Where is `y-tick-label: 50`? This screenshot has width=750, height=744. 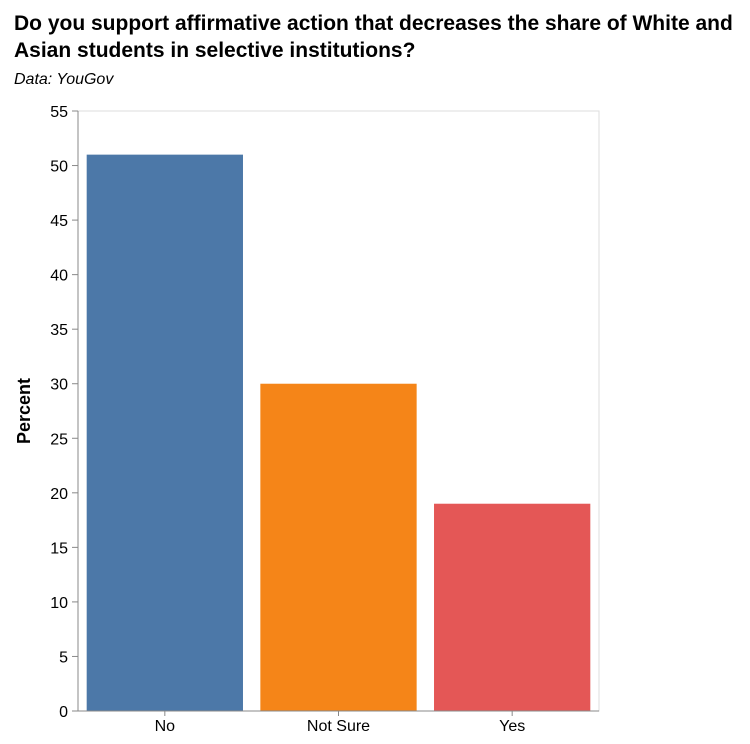 y-tick-label: 50 is located at coordinates (59, 167).